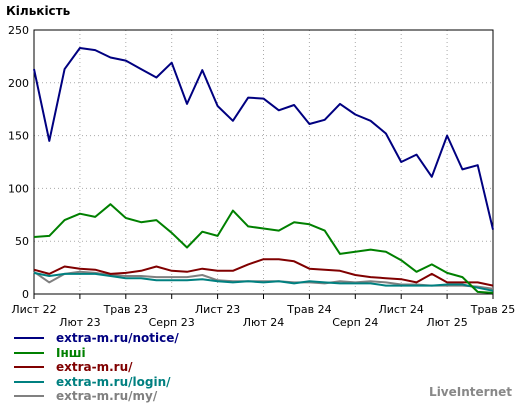 The height and width of the screenshot is (405, 520). What do you see at coordinates (18, 83) in the screenshot?
I see `y-tick-label: 200` at bounding box center [18, 83].